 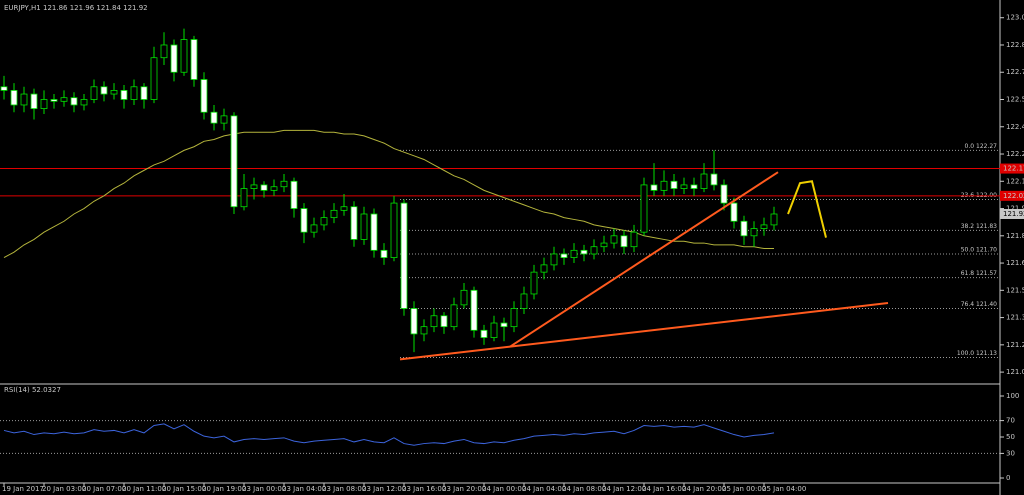 What do you see at coordinates (1010, 453) in the screenshot?
I see `y-tick-label: 30` at bounding box center [1010, 453].